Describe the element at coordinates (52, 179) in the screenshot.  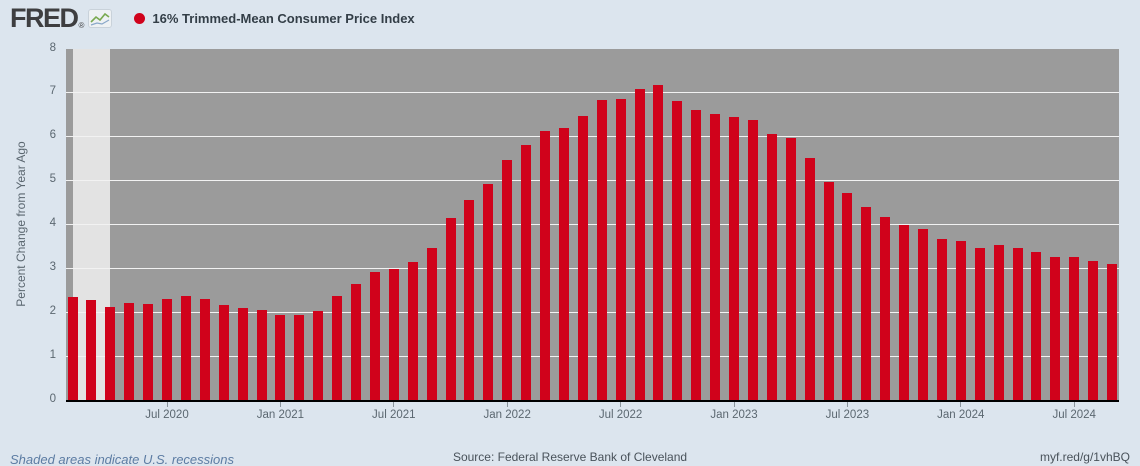
I see `y-tick-label: 5` at that location.